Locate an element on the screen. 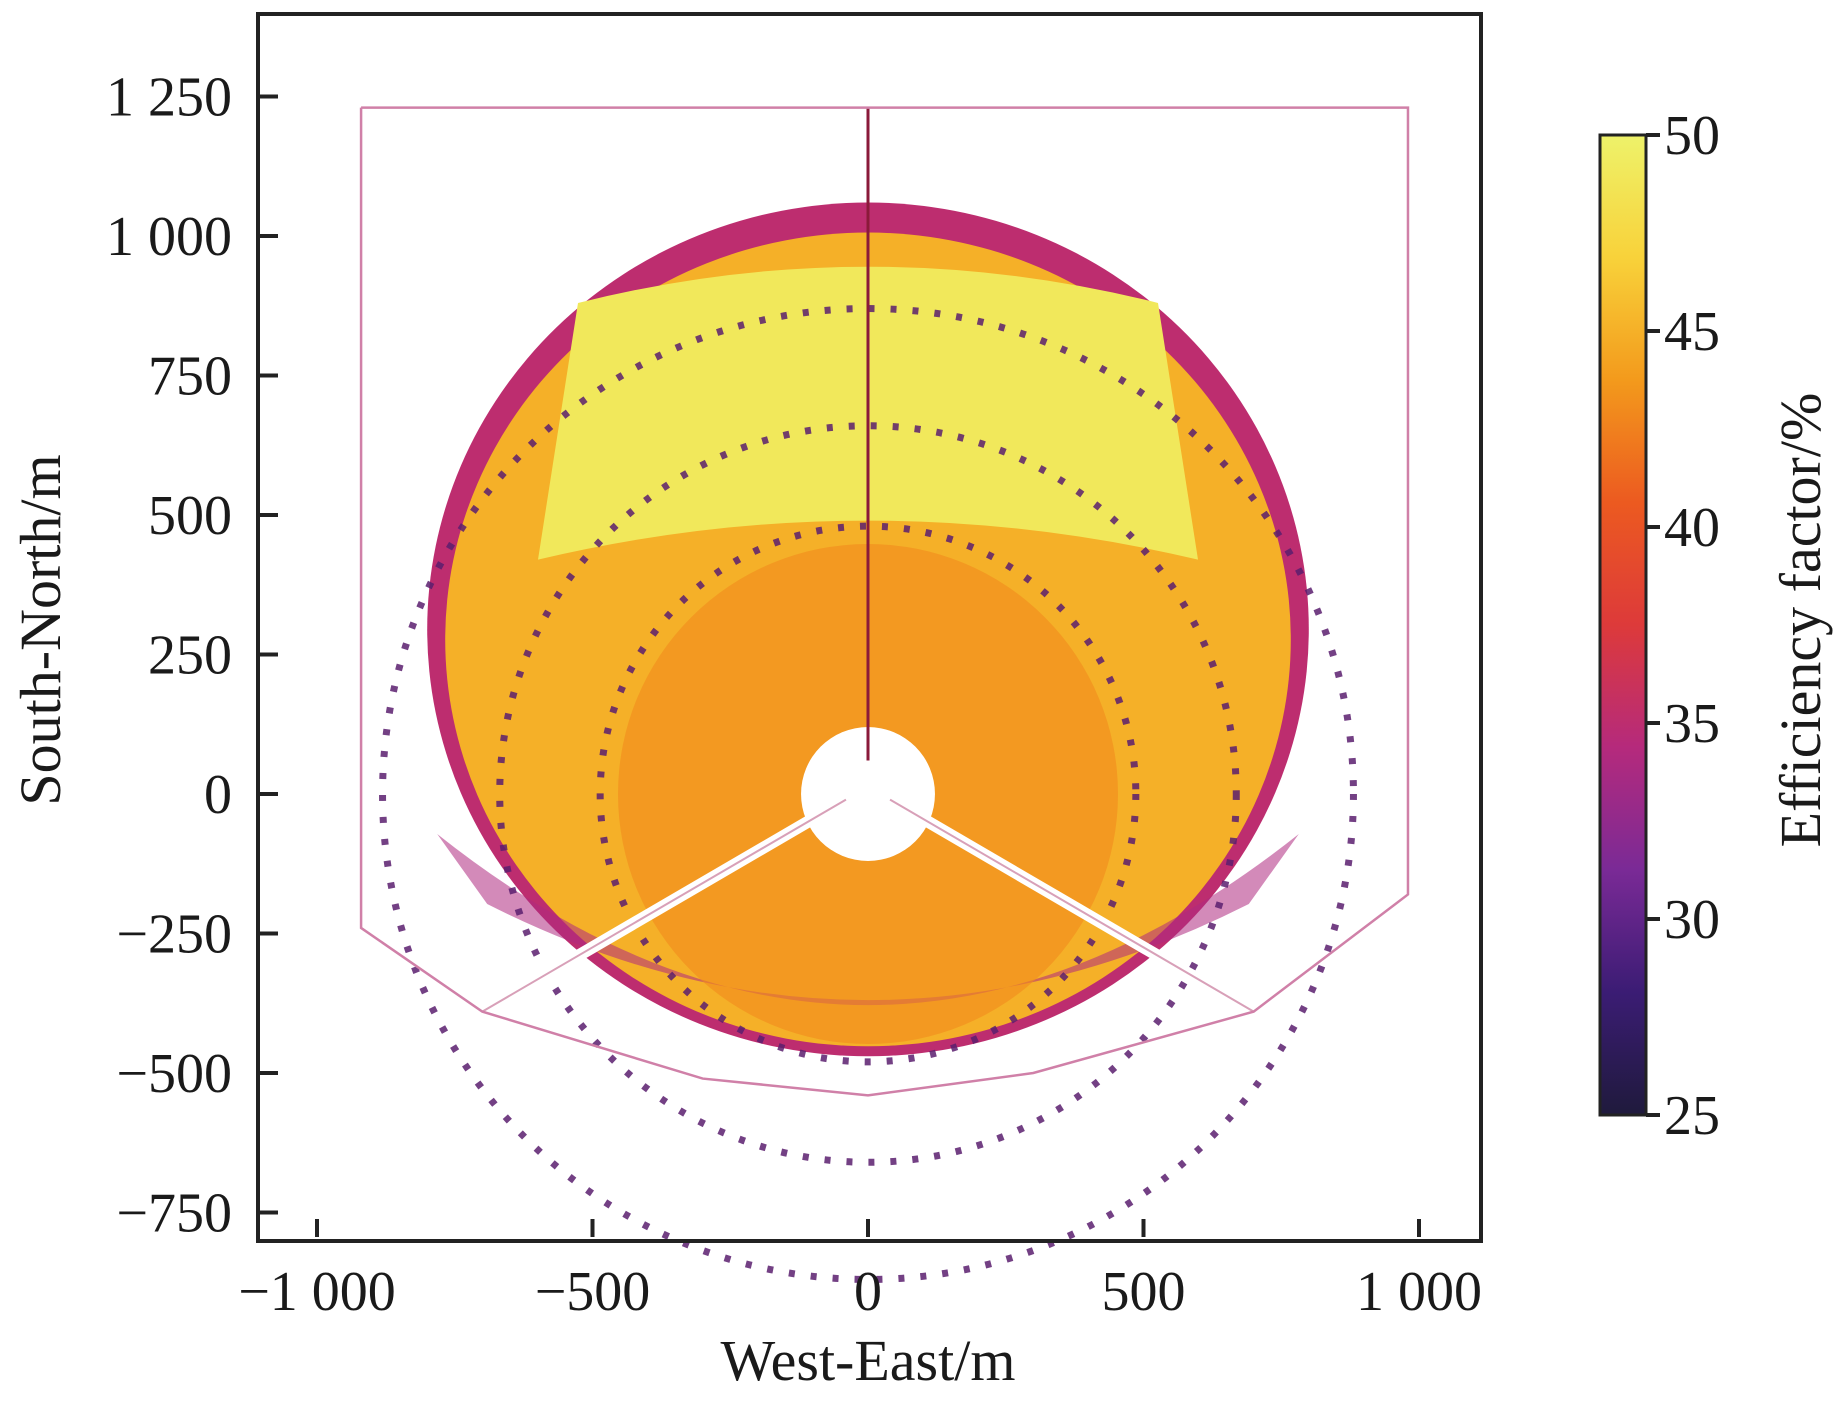 Image resolution: width=1843 pixels, height=1402 pixels. y-axis-title: South-North/m is located at coordinates (40, 629).